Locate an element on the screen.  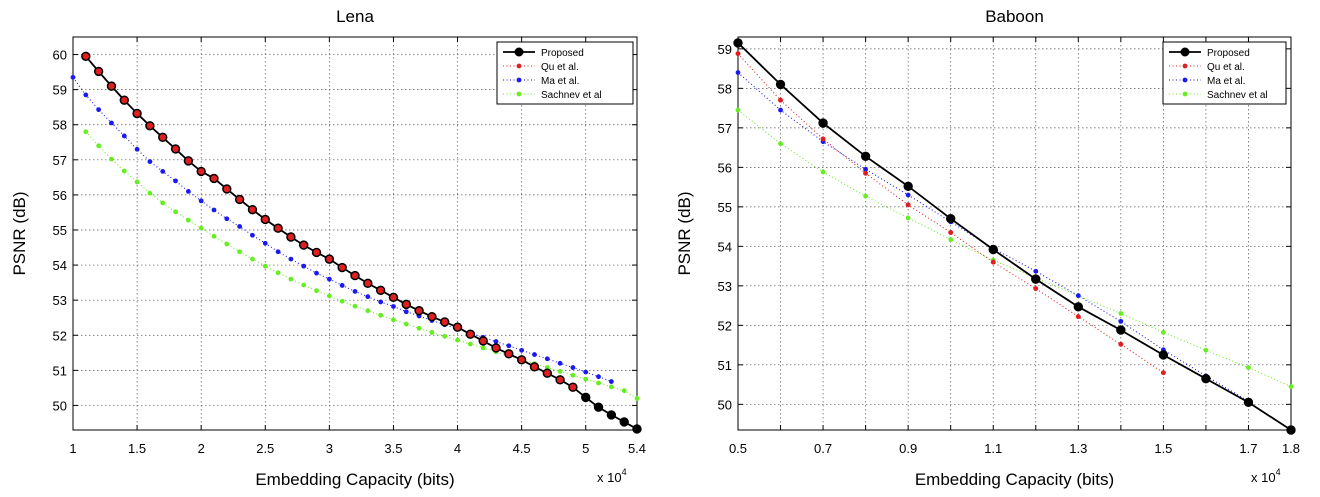
chart-title: Lena is located at coordinates (355, 16).